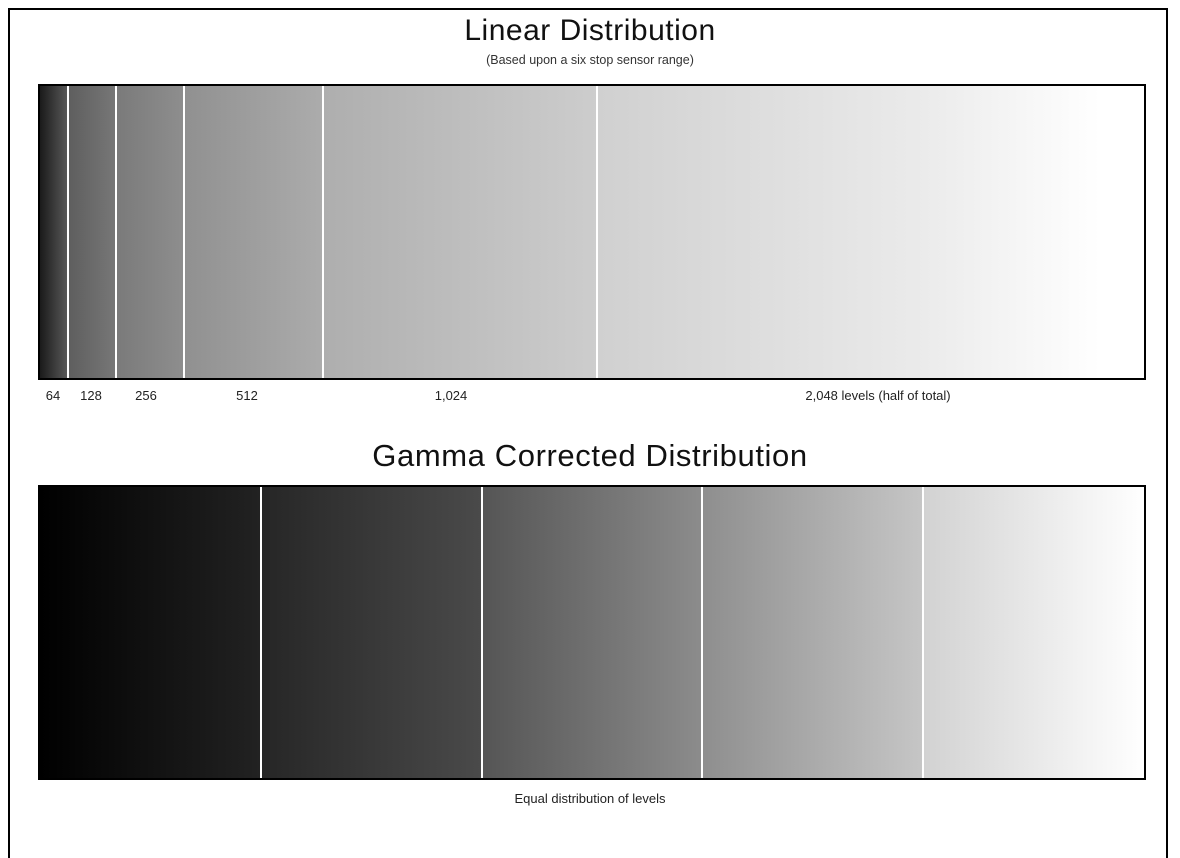 The width and height of the screenshot is (1180, 858). Describe the element at coordinates (53, 395) in the screenshot. I see `linear-label-64: 64` at that location.